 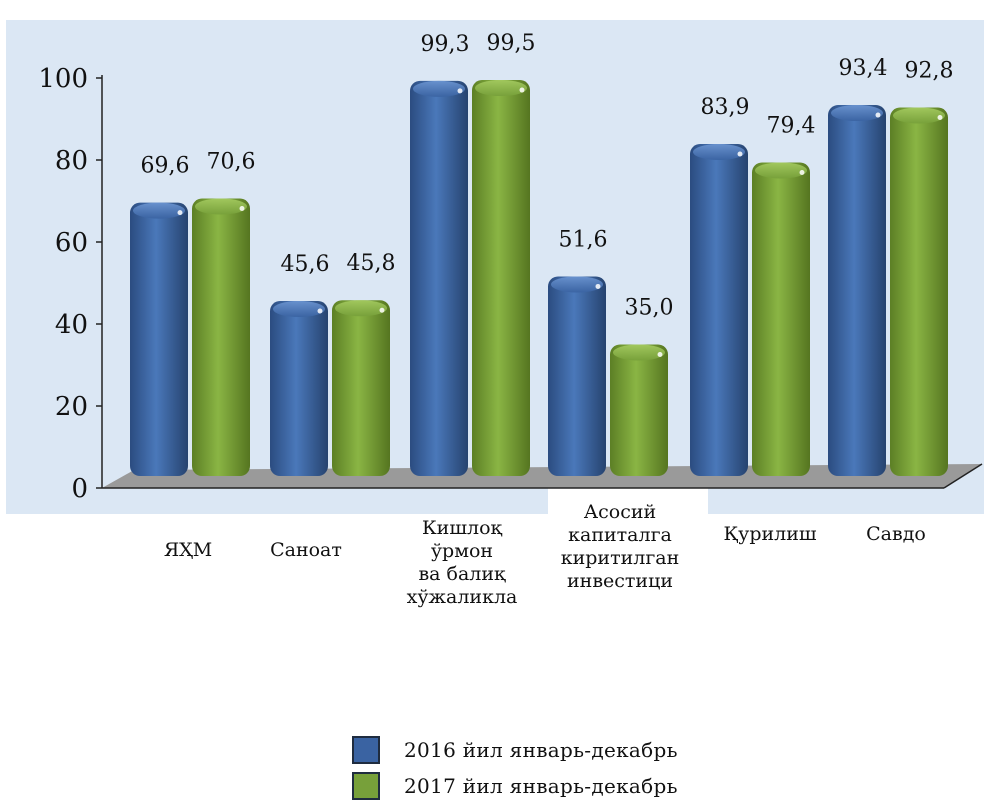 What do you see at coordinates (71, 325) in the screenshot?
I see `y-tick-label: 40` at bounding box center [71, 325].